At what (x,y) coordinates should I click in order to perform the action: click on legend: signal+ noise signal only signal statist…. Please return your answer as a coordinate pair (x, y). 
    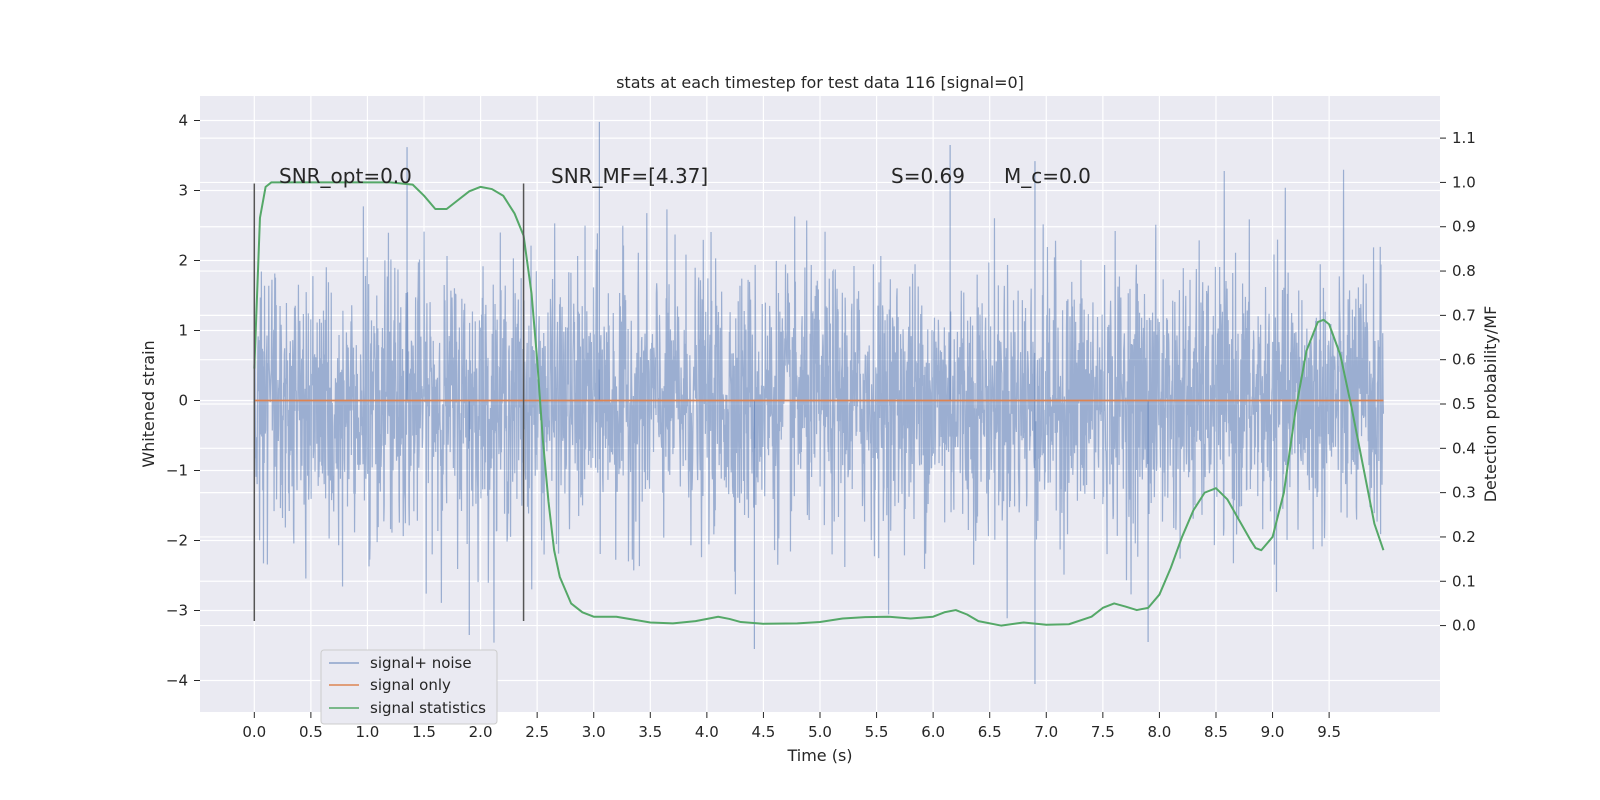
    Looking at the image, I should click on (409, 687).